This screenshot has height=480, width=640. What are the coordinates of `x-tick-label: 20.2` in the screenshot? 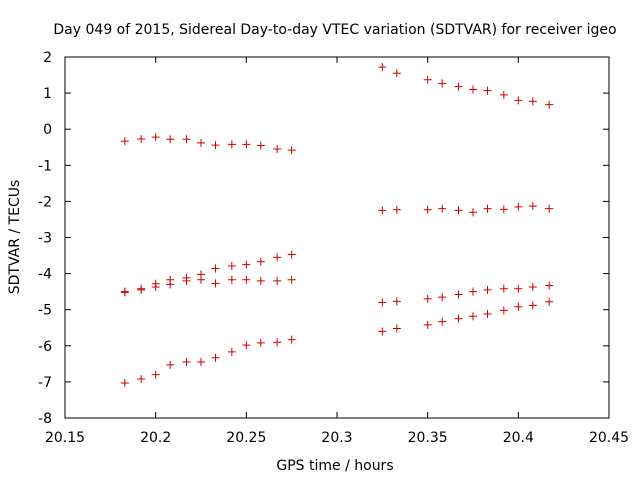 It's located at (155, 438).